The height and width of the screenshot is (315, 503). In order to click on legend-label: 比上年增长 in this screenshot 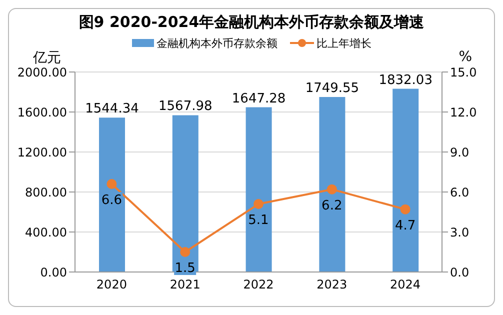, I will do `click(344, 43)`.